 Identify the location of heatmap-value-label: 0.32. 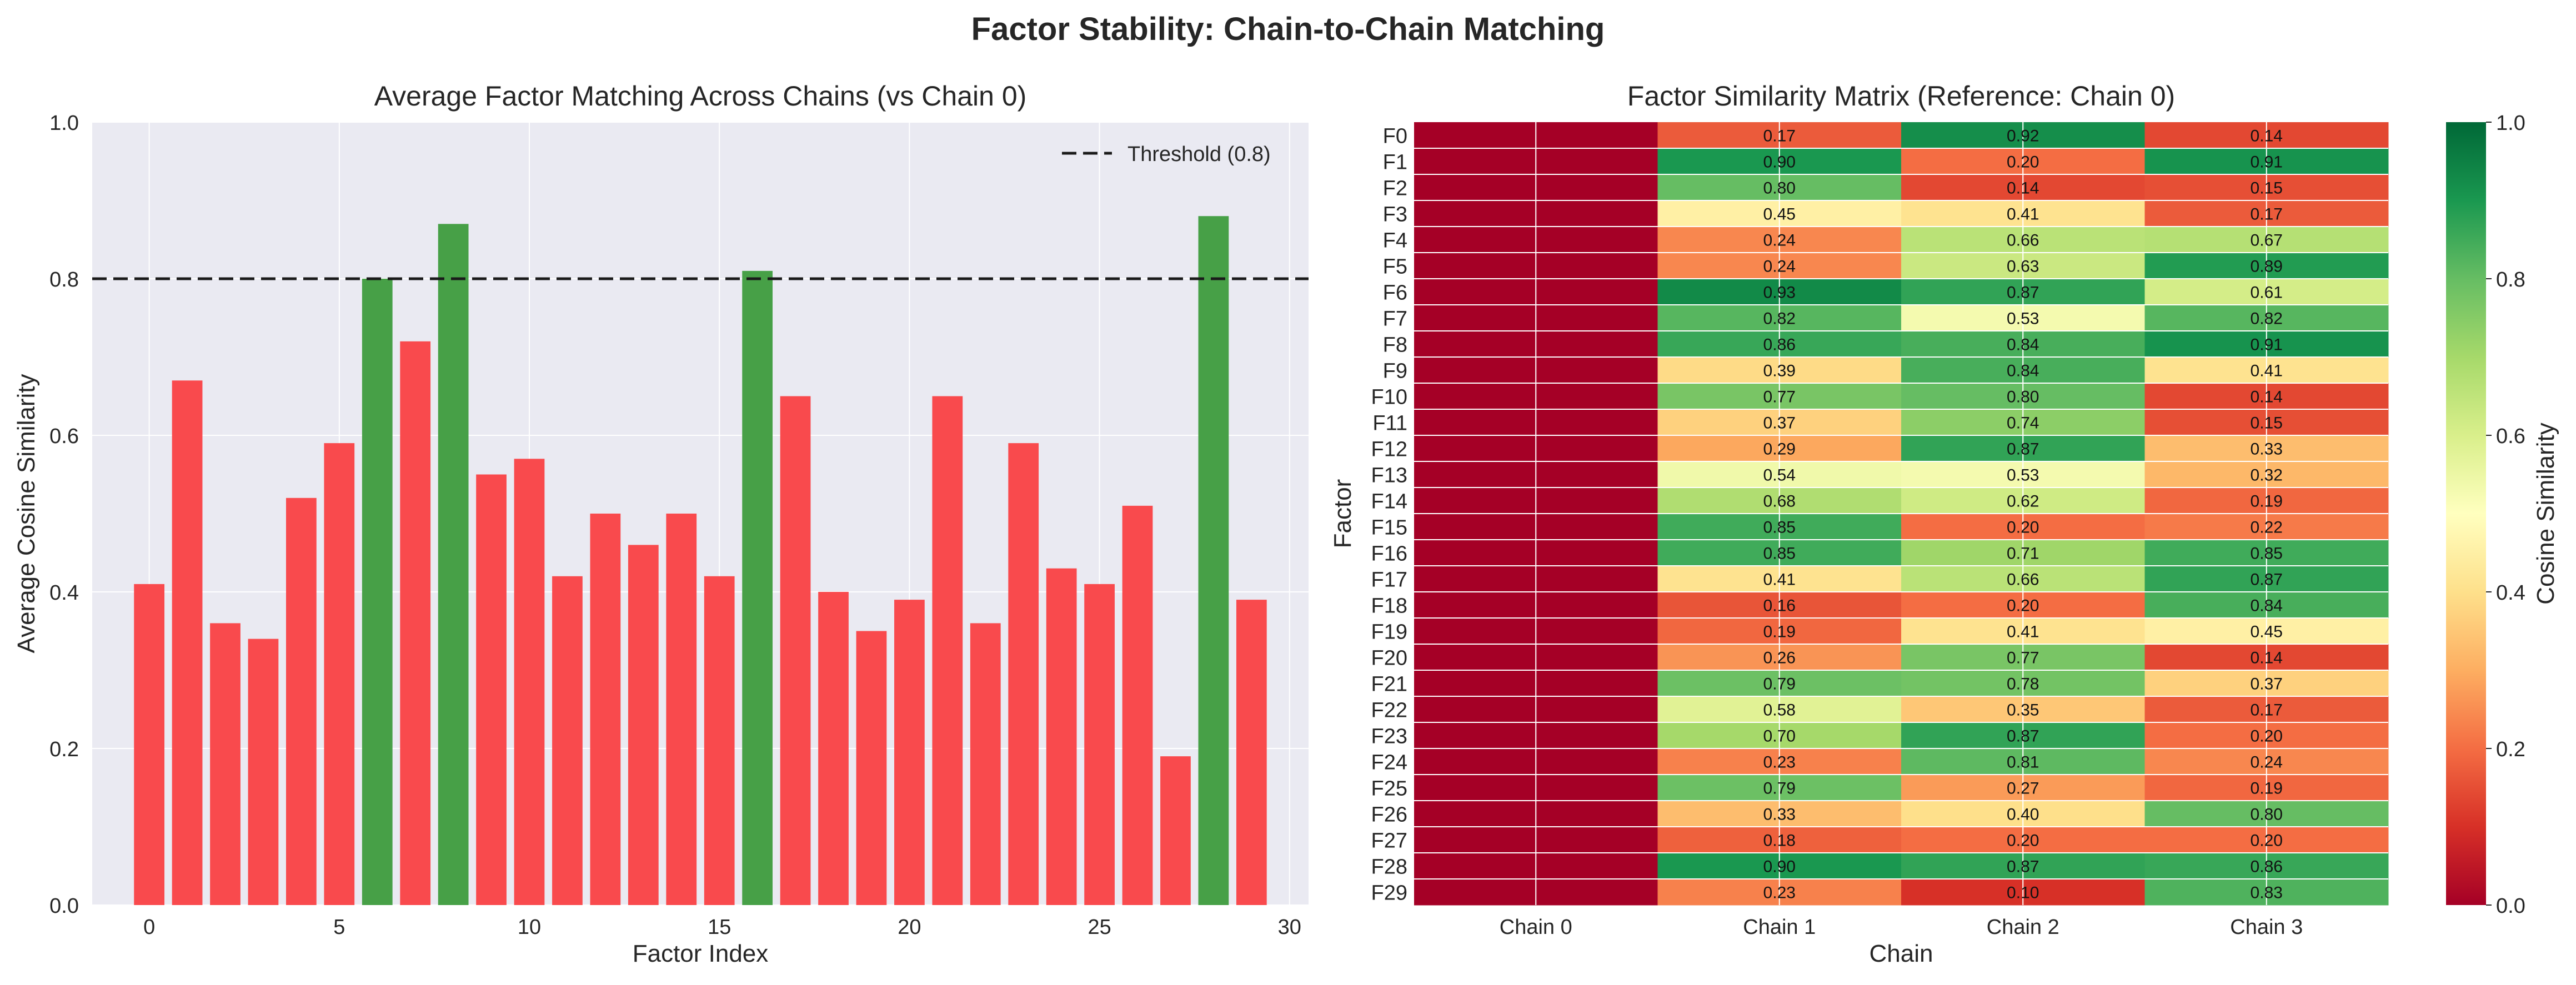
(2267, 475).